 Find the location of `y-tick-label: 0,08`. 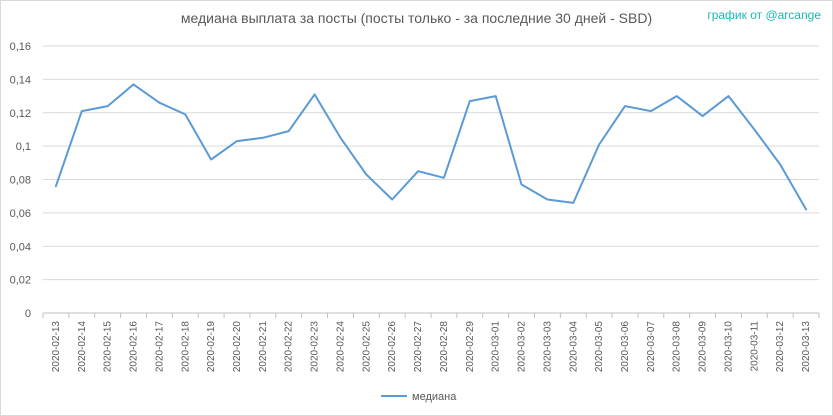

y-tick-label: 0,08 is located at coordinates (20, 181).